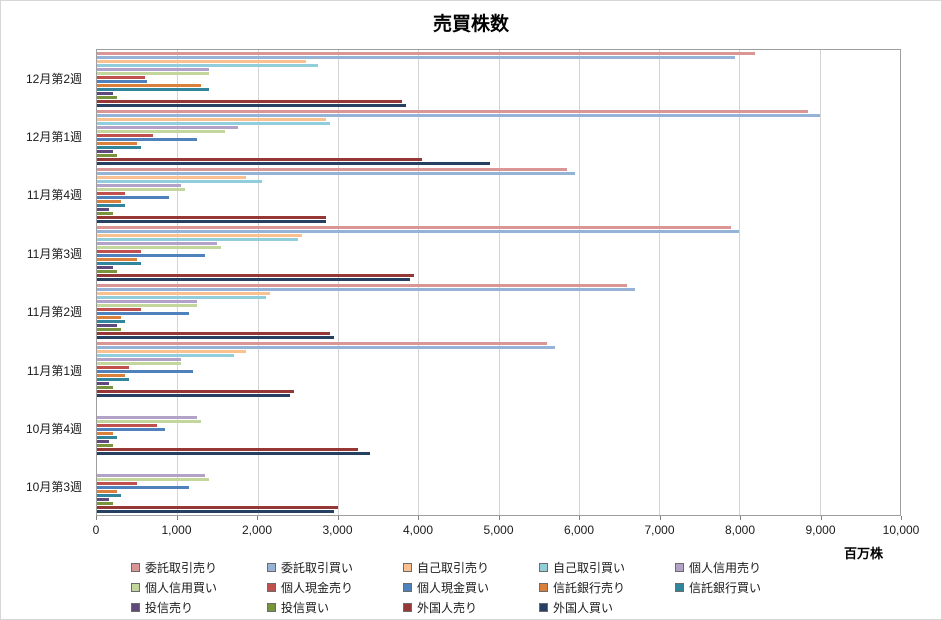 This screenshot has width=942, height=620. I want to click on y-axis-label: 10月第4週, so click(53, 428).